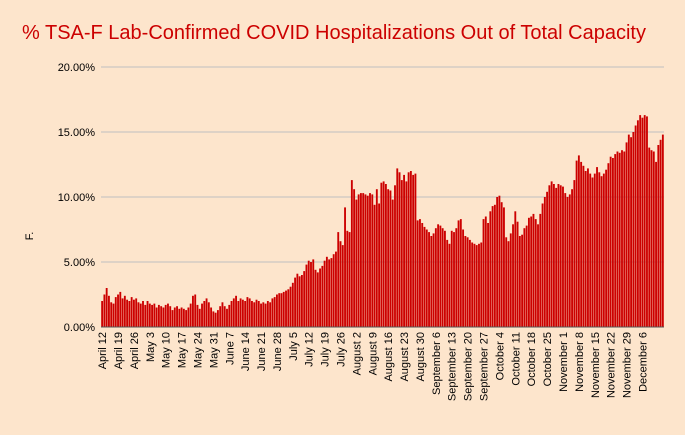 The width and height of the screenshot is (685, 435). Describe the element at coordinates (183, 350) in the screenshot. I see `x-tick-label: May 17` at that location.